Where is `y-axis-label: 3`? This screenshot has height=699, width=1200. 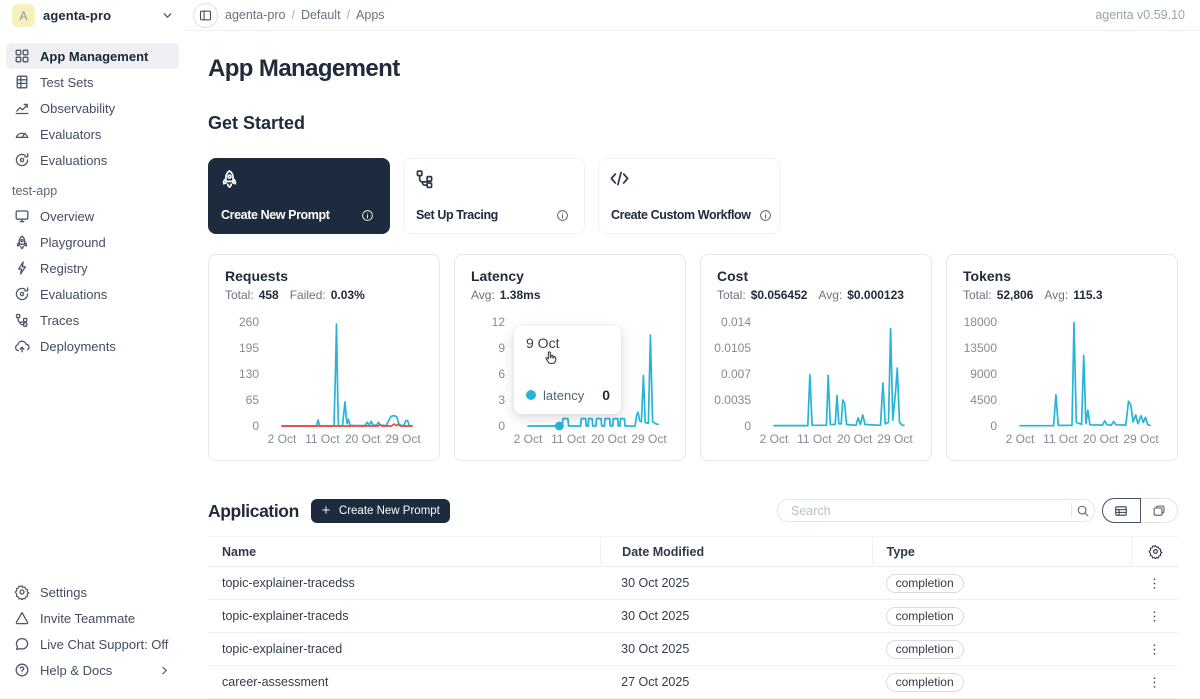
y-axis-label: 3 is located at coordinates (501, 400).